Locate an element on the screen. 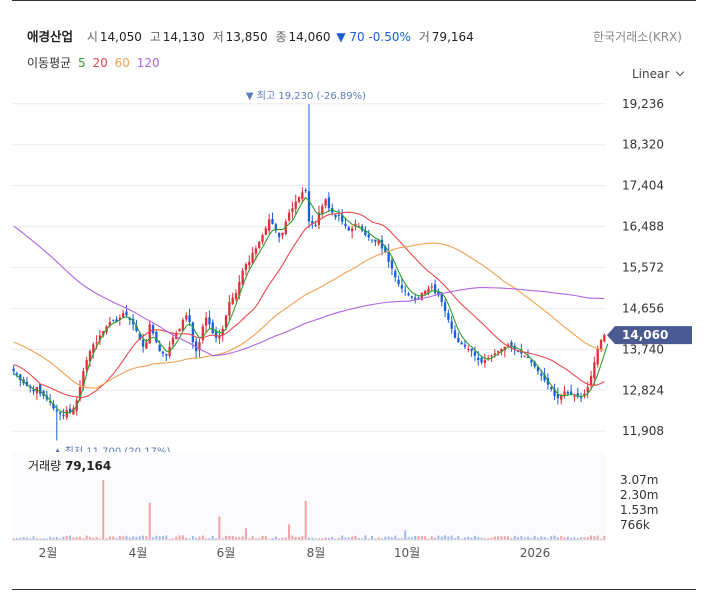  y-tick-label: 12,824 is located at coordinates (643, 390).